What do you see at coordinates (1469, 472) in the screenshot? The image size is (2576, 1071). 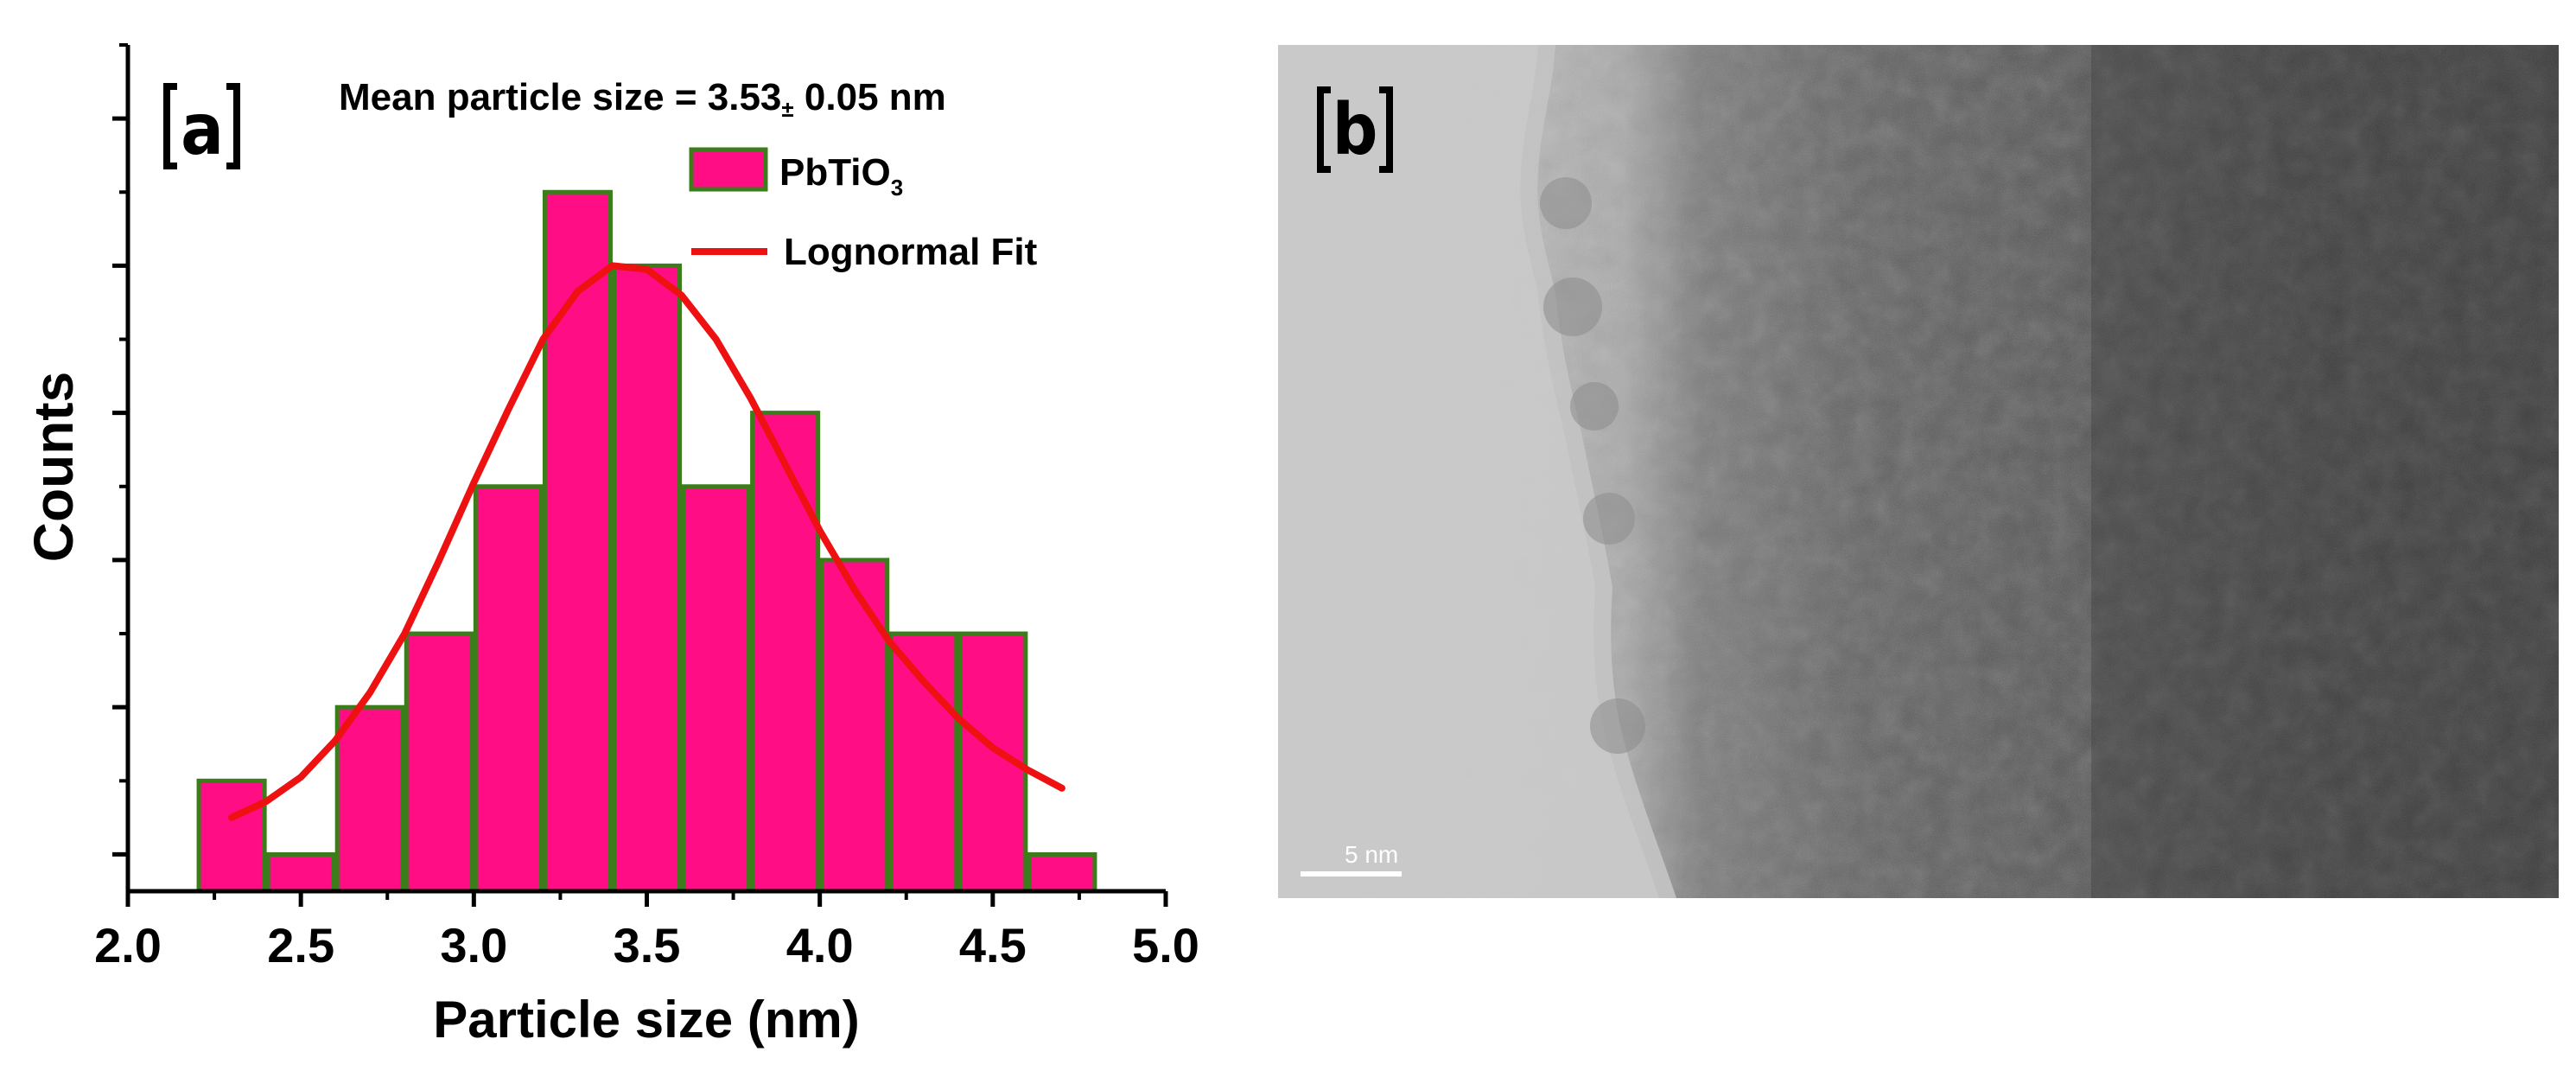 I see `tem-vacuum-halo` at bounding box center [1469, 472].